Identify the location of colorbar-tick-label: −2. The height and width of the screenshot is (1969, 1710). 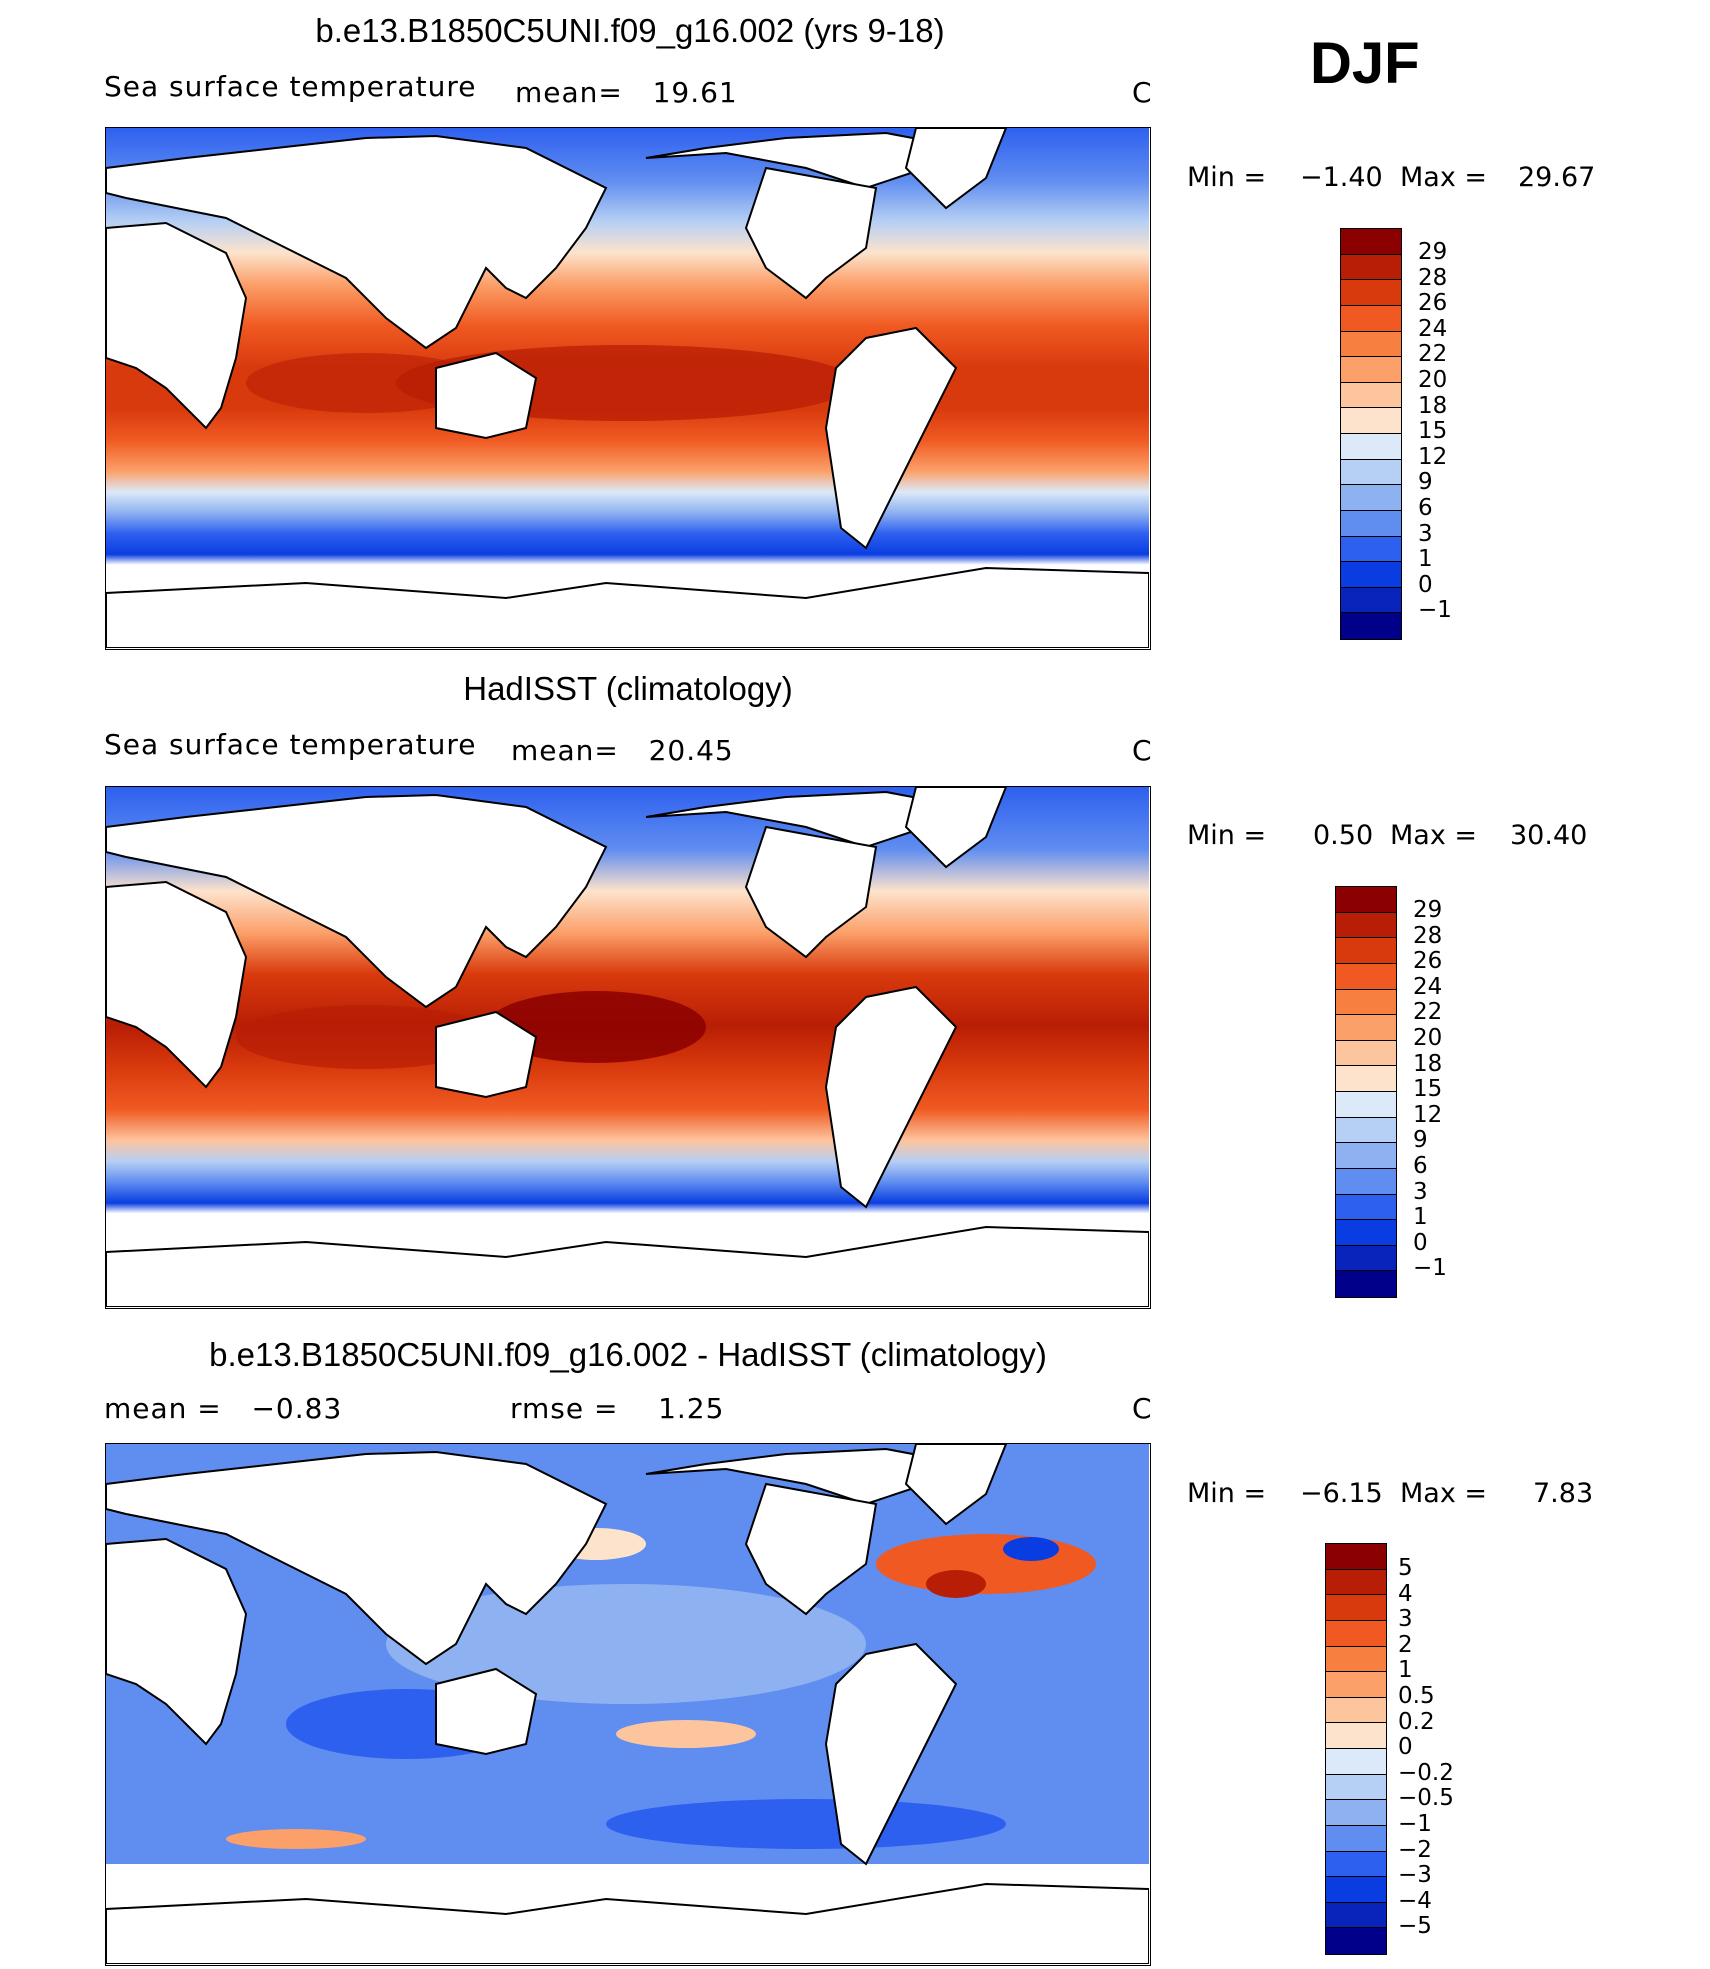
(1415, 1849).